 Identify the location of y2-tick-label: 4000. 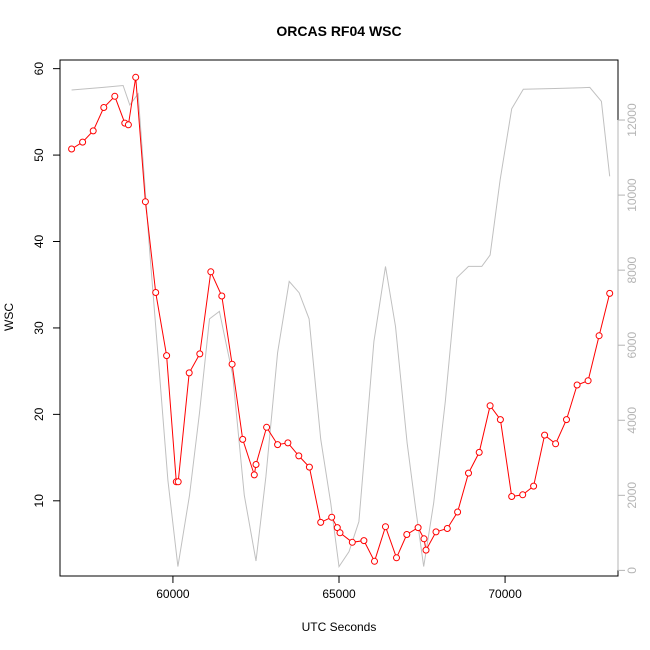
(632, 420).